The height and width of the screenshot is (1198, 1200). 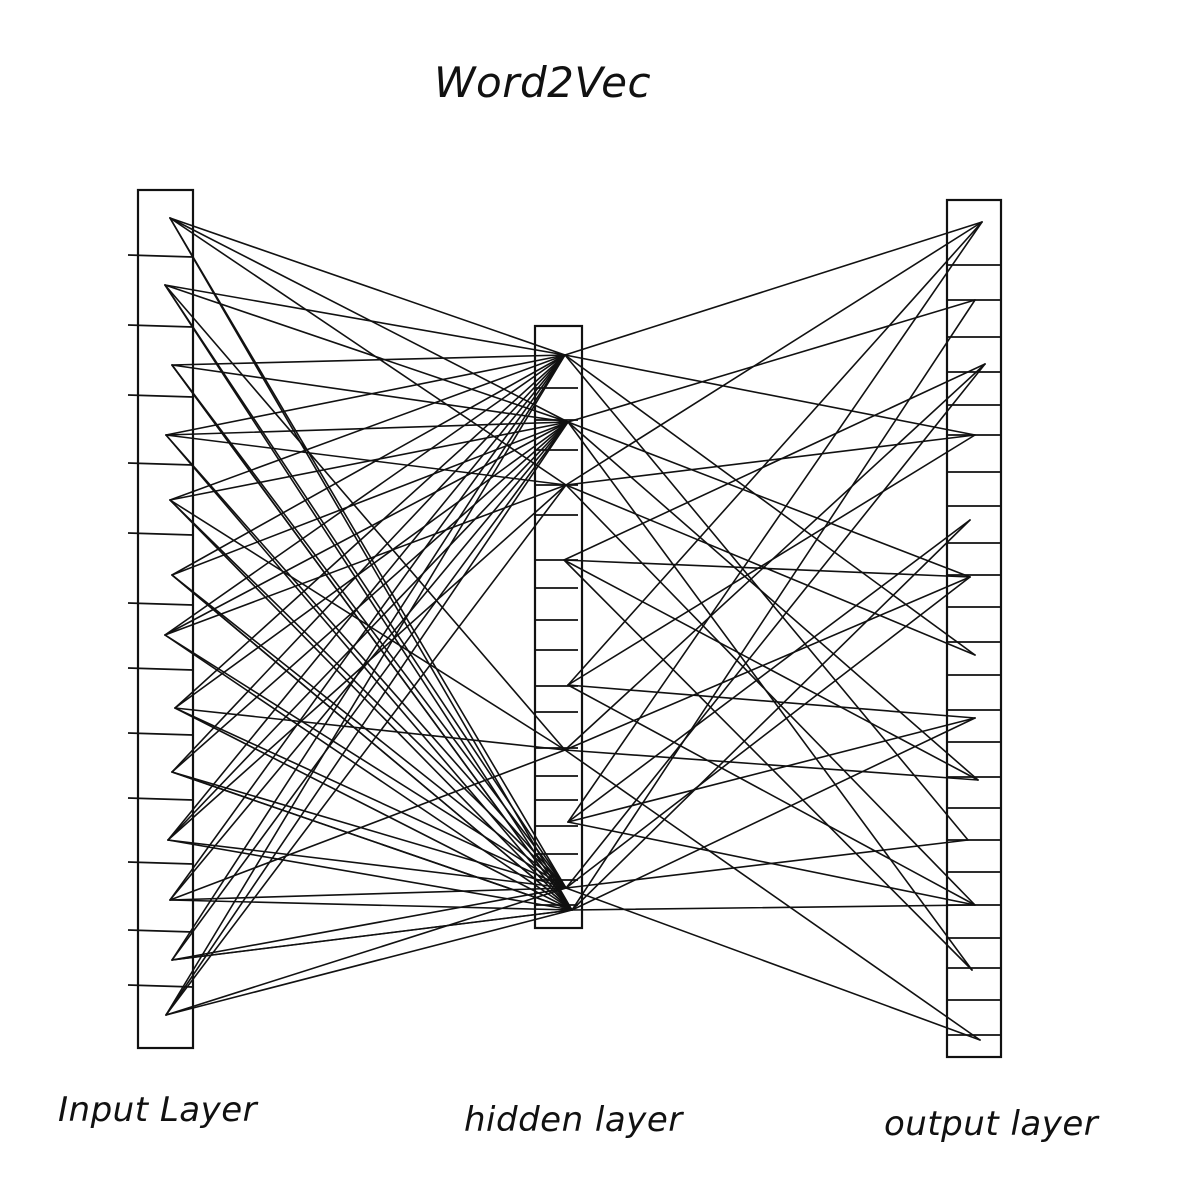 What do you see at coordinates (974, 628) in the screenshot?
I see `output-layer-box` at bounding box center [974, 628].